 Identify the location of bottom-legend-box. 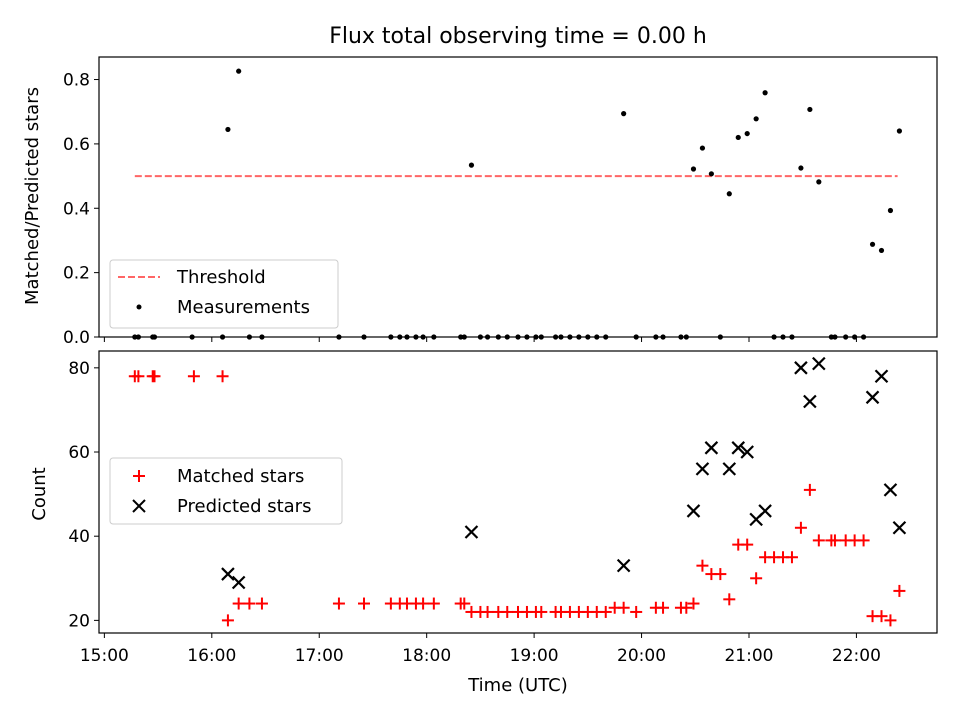
(226, 491).